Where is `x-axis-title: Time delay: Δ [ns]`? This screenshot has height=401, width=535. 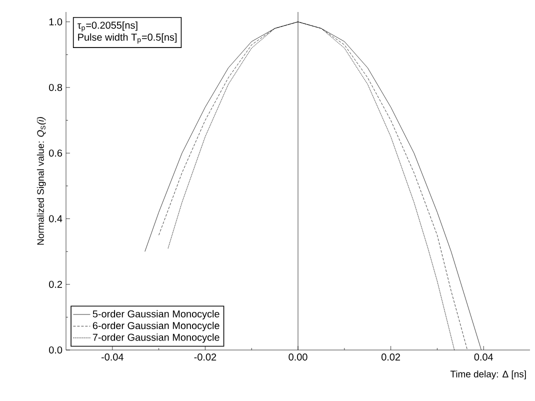 x-axis-title: Time delay: Δ [ns] is located at coordinates (488, 375).